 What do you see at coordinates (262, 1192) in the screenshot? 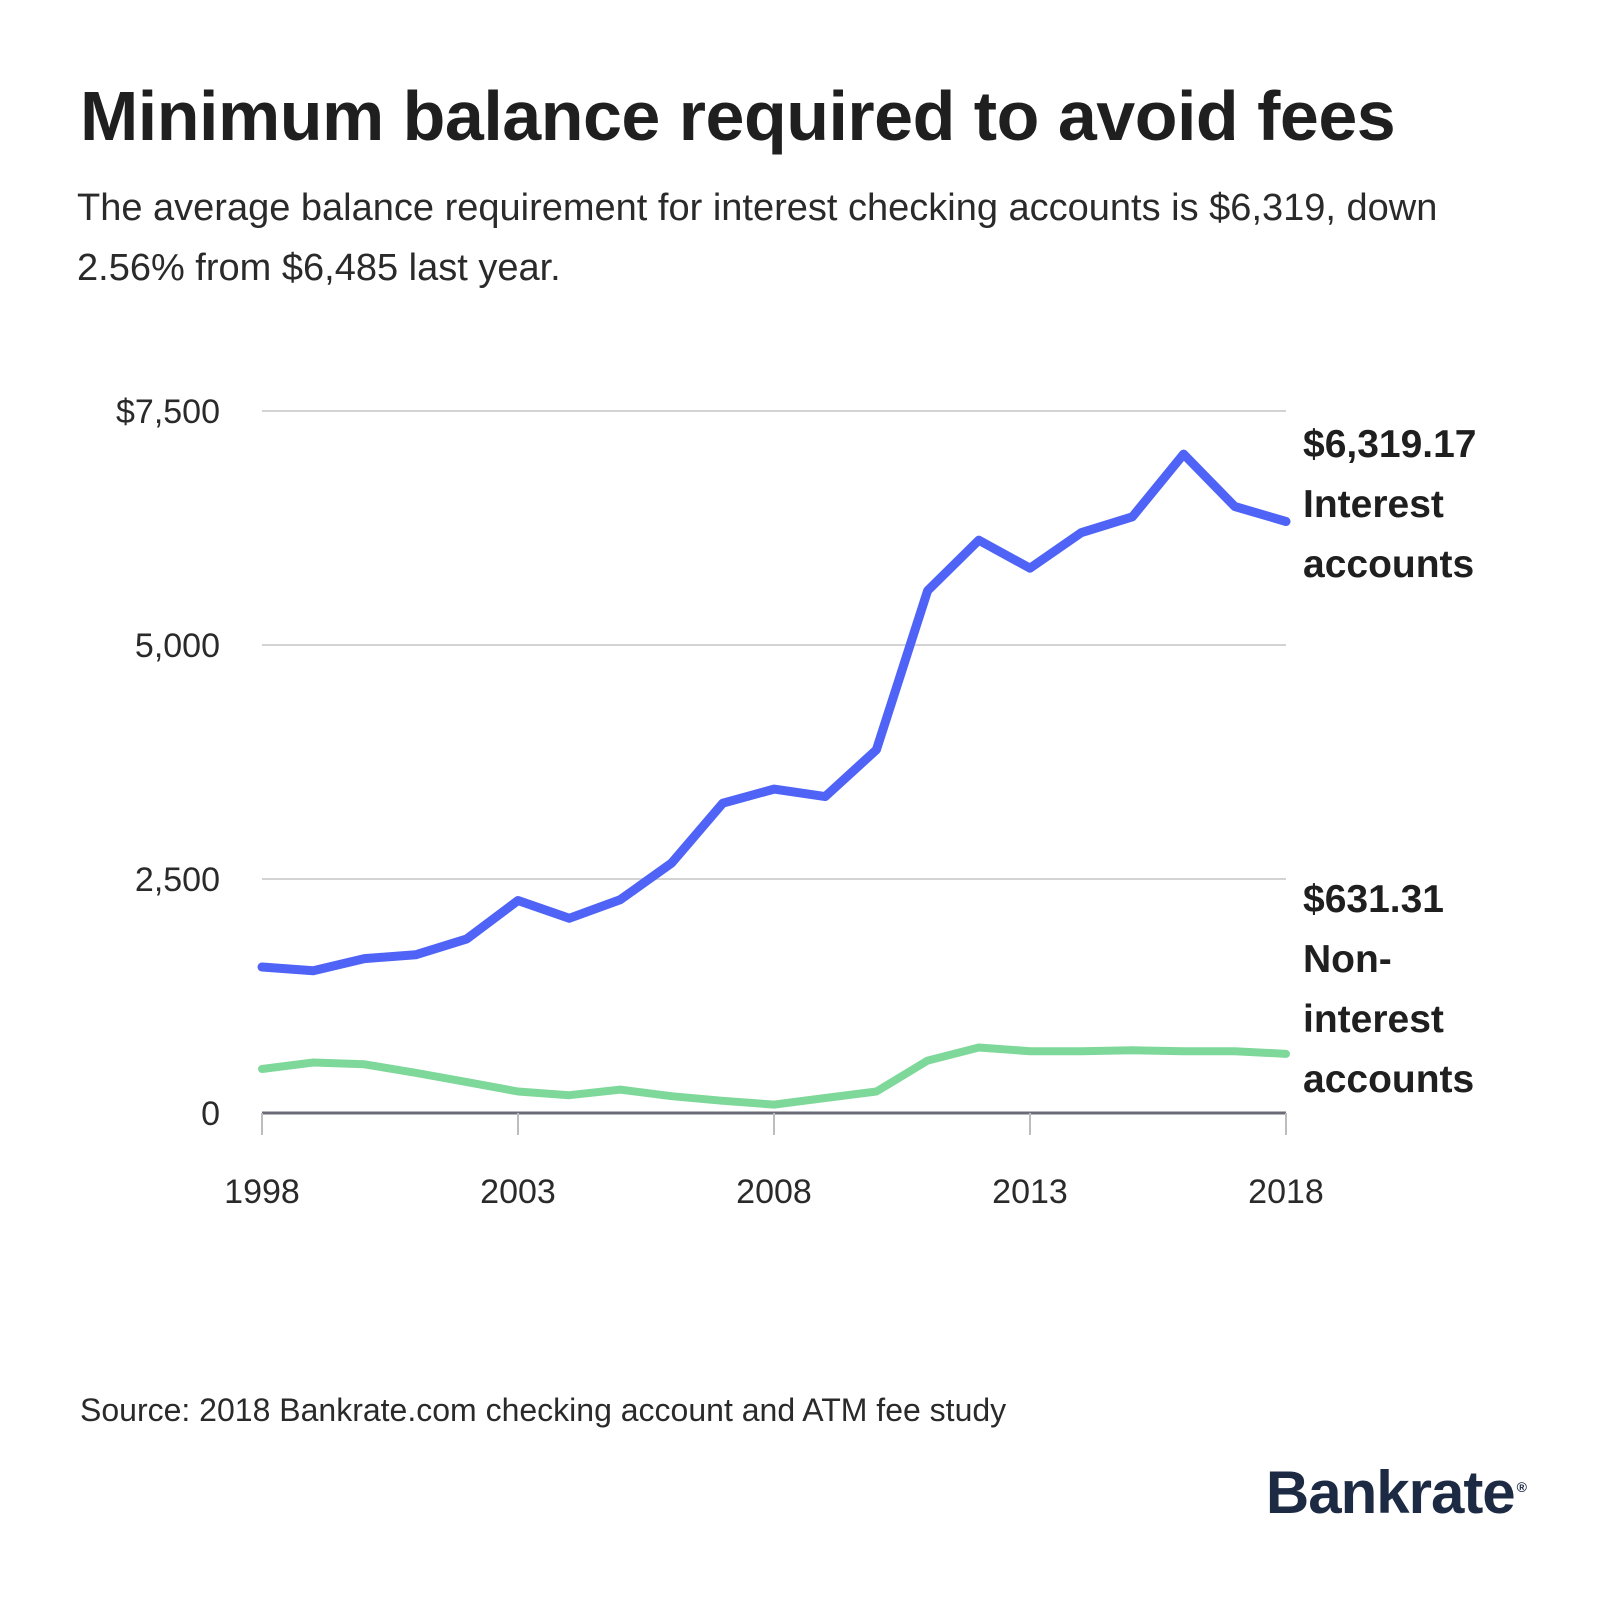
I see `x-tick-label: 1998` at bounding box center [262, 1192].